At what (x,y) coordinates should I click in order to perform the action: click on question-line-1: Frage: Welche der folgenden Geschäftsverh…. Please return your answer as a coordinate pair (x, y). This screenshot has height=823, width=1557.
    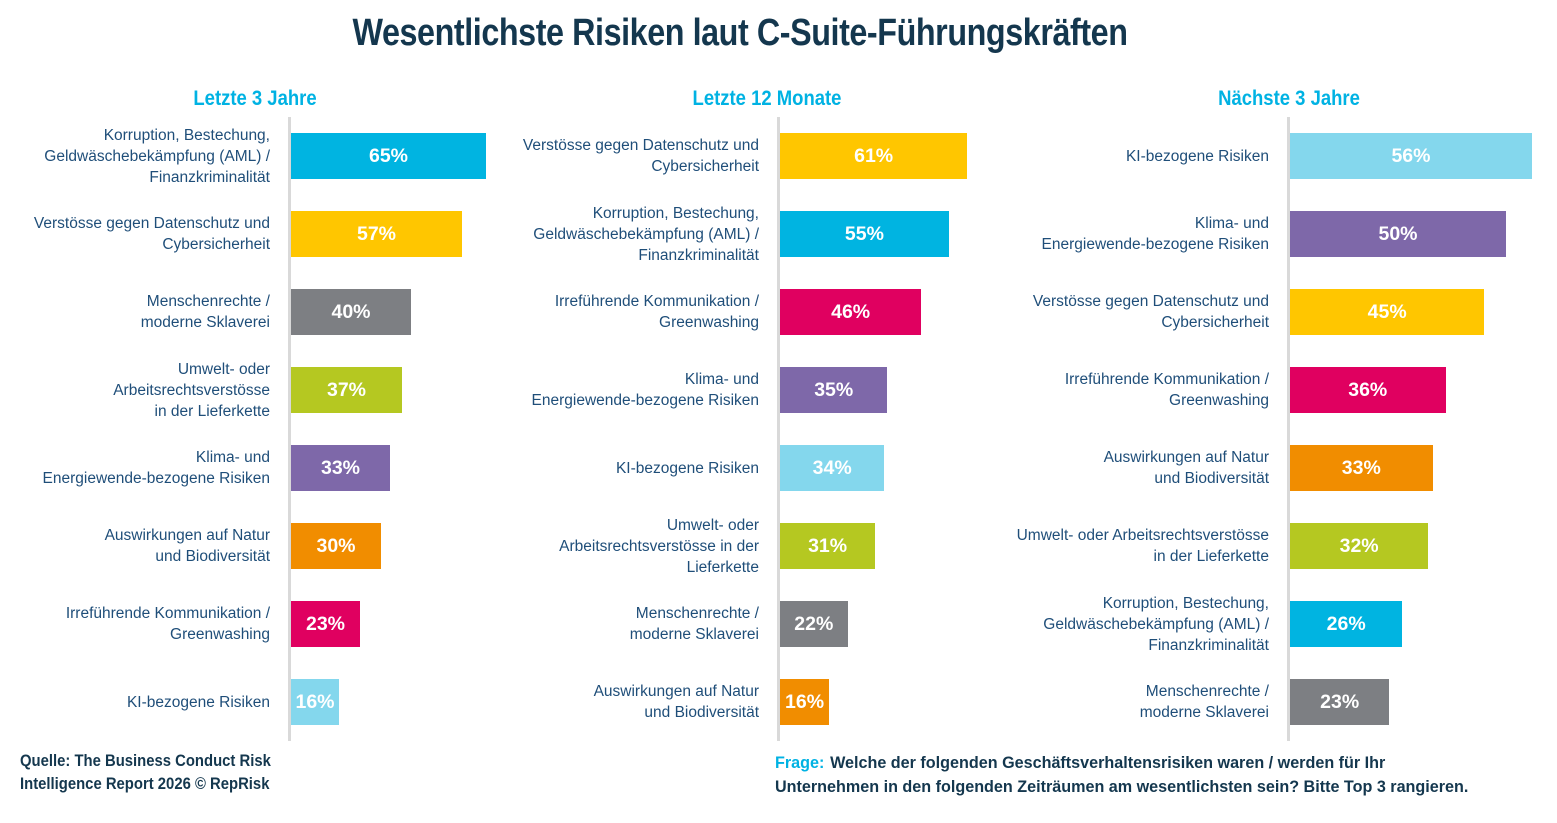
    Looking at the image, I should click on (1121, 763).